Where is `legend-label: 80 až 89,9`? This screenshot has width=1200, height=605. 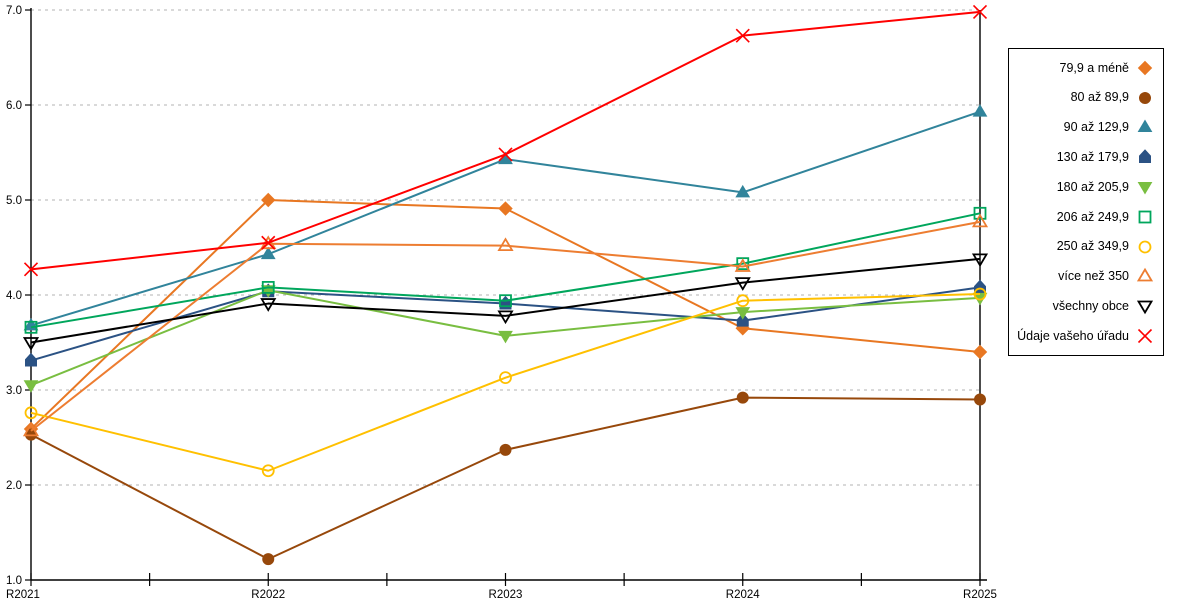
legend-label: 80 až 89,9 is located at coordinates (1099, 97).